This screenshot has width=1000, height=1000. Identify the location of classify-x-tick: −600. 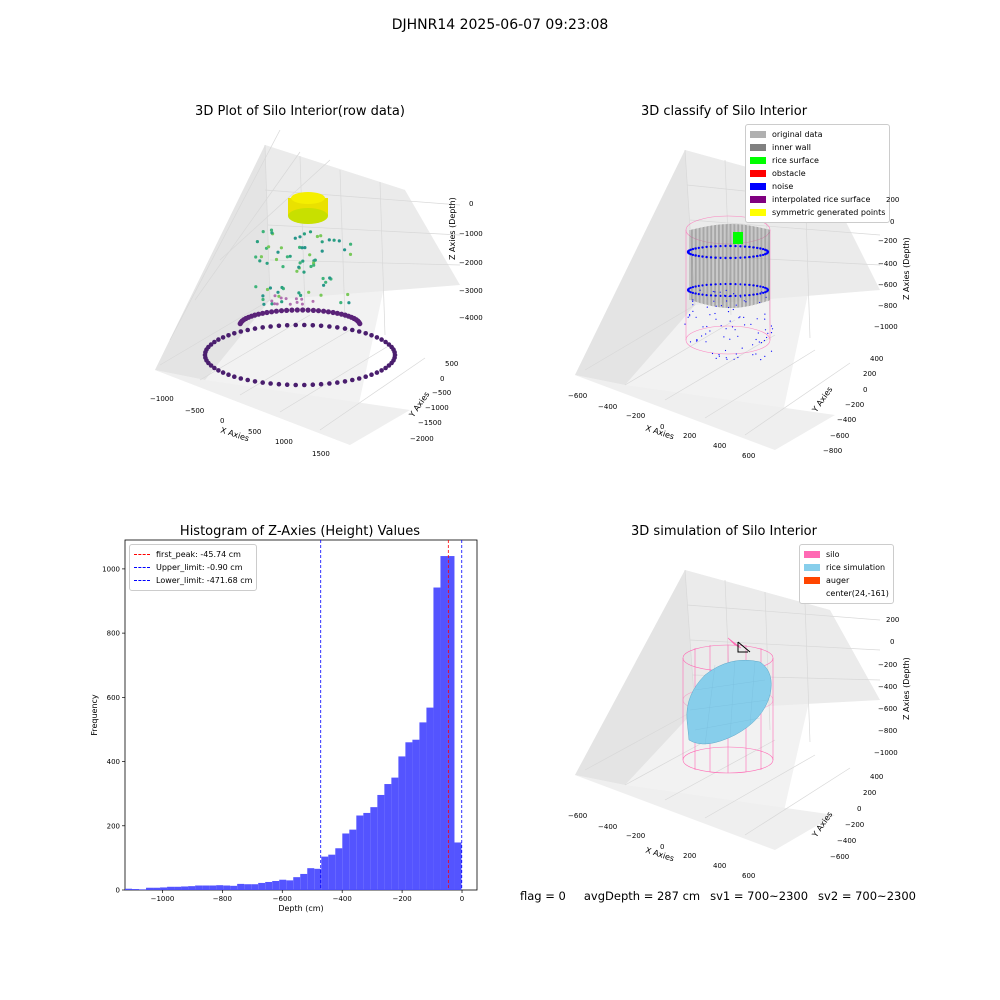
(578, 396).